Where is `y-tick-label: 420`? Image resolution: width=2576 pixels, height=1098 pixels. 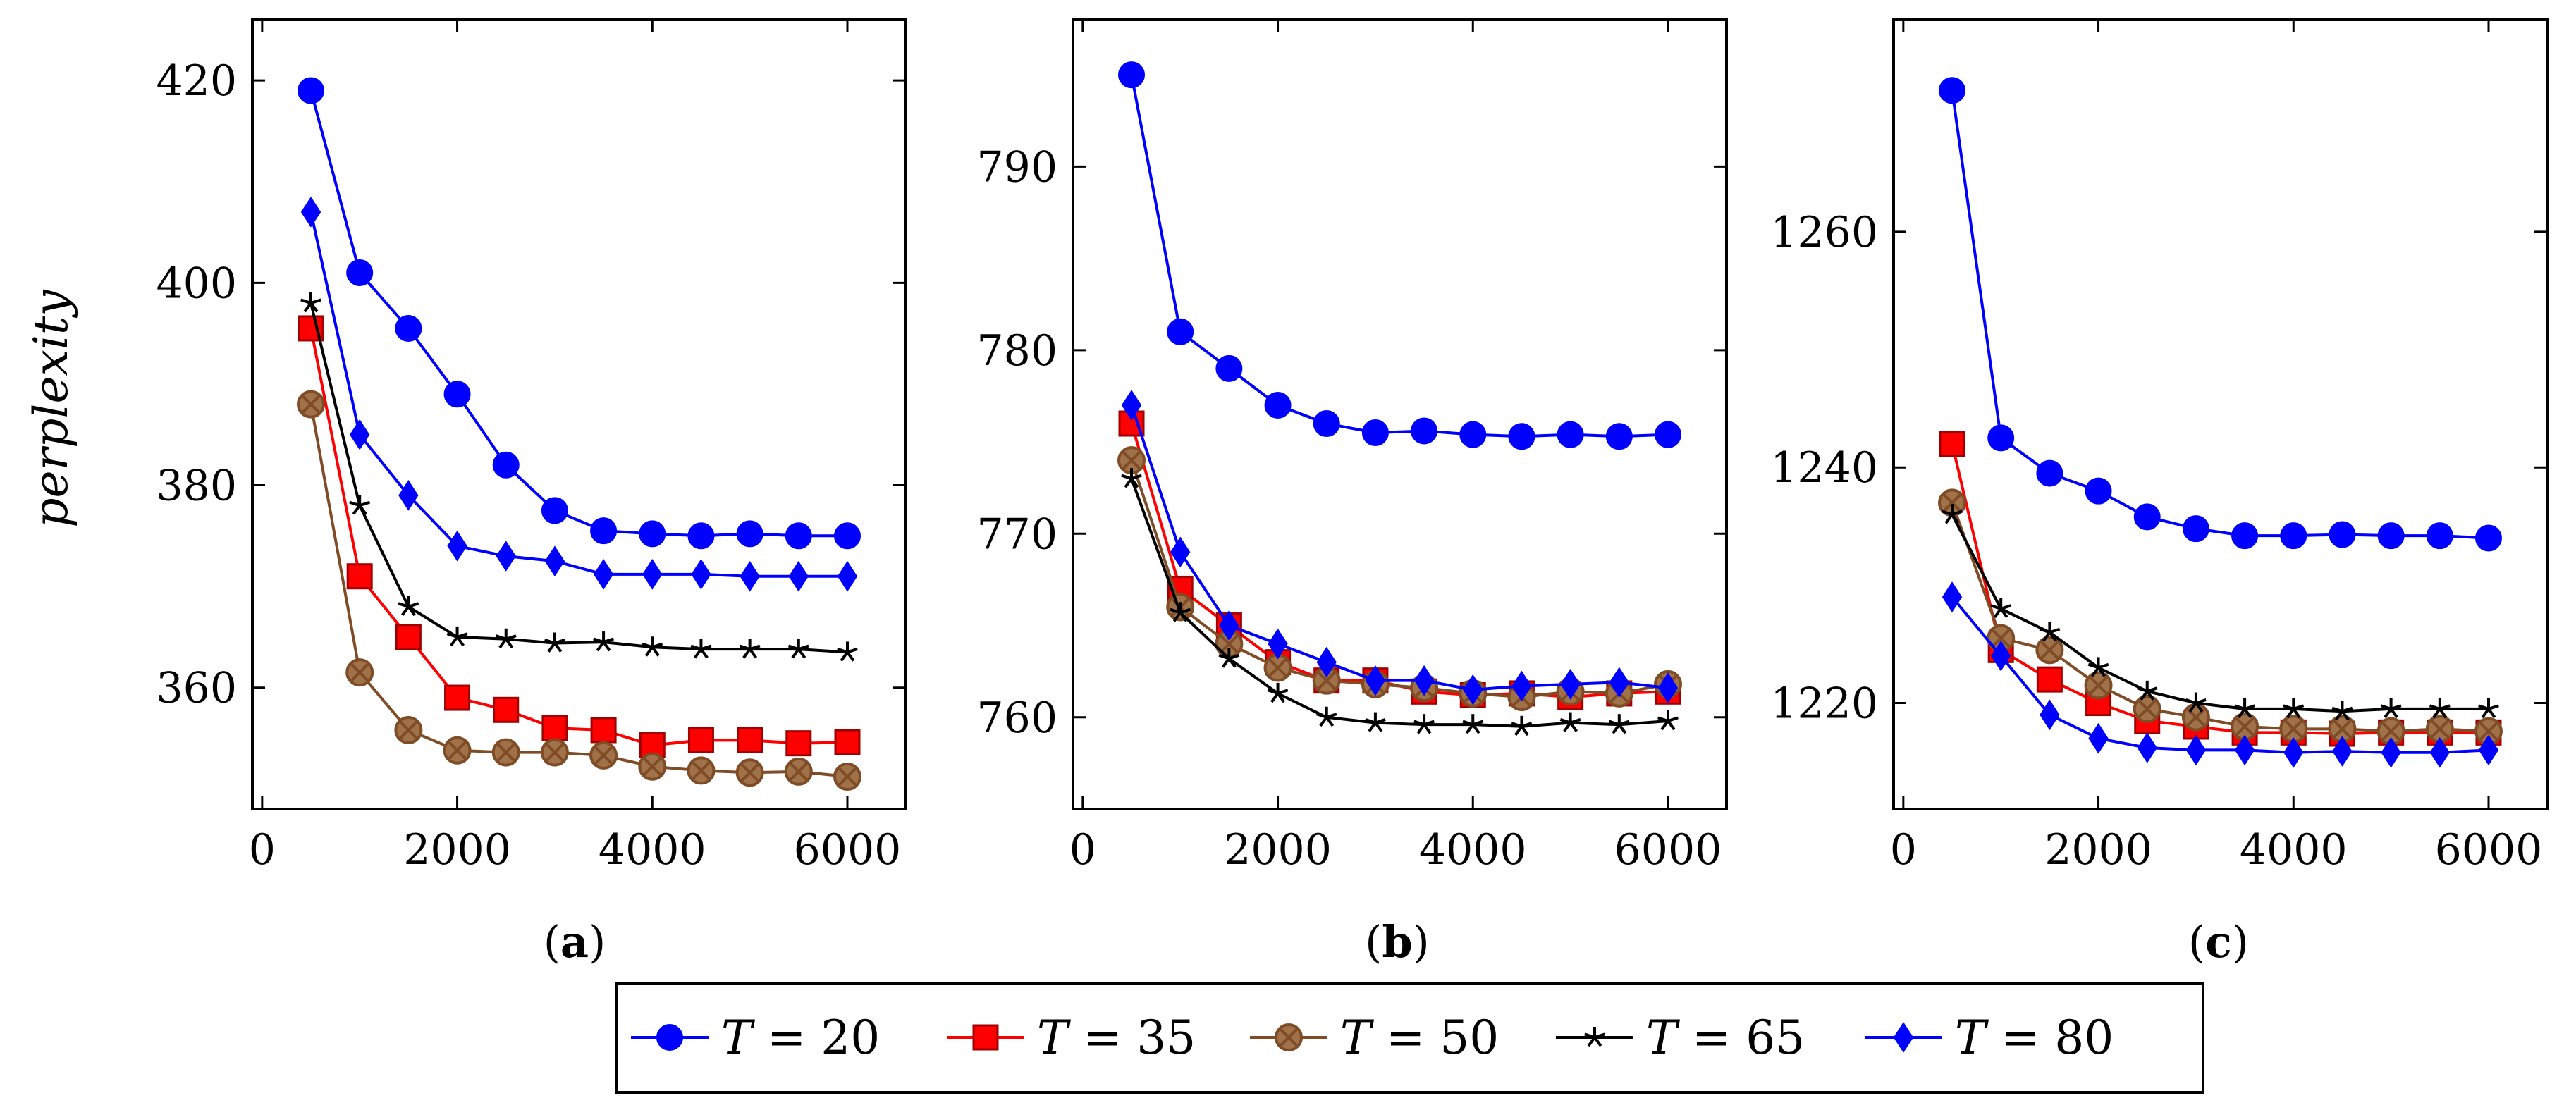
y-tick-label: 420 is located at coordinates (196, 81).